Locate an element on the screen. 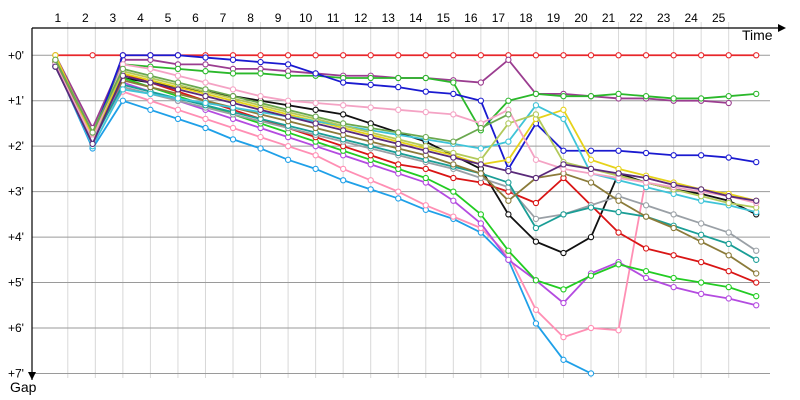 This screenshot has height=400, width=800. x-tick-label: 1 is located at coordinates (57, 18).